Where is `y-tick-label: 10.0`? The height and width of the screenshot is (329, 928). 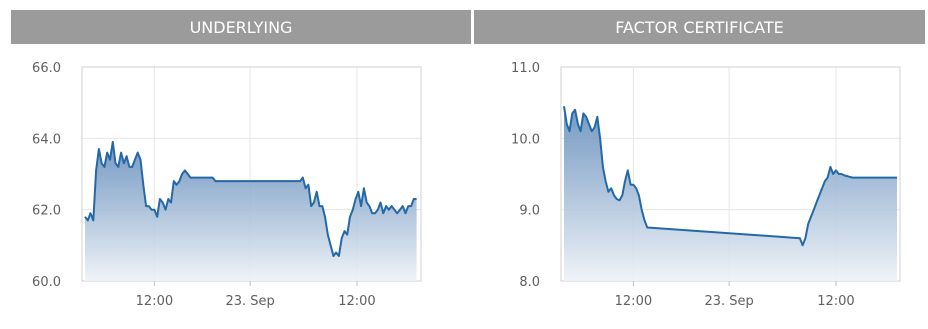 y-tick-label: 10.0 is located at coordinates (525, 139).